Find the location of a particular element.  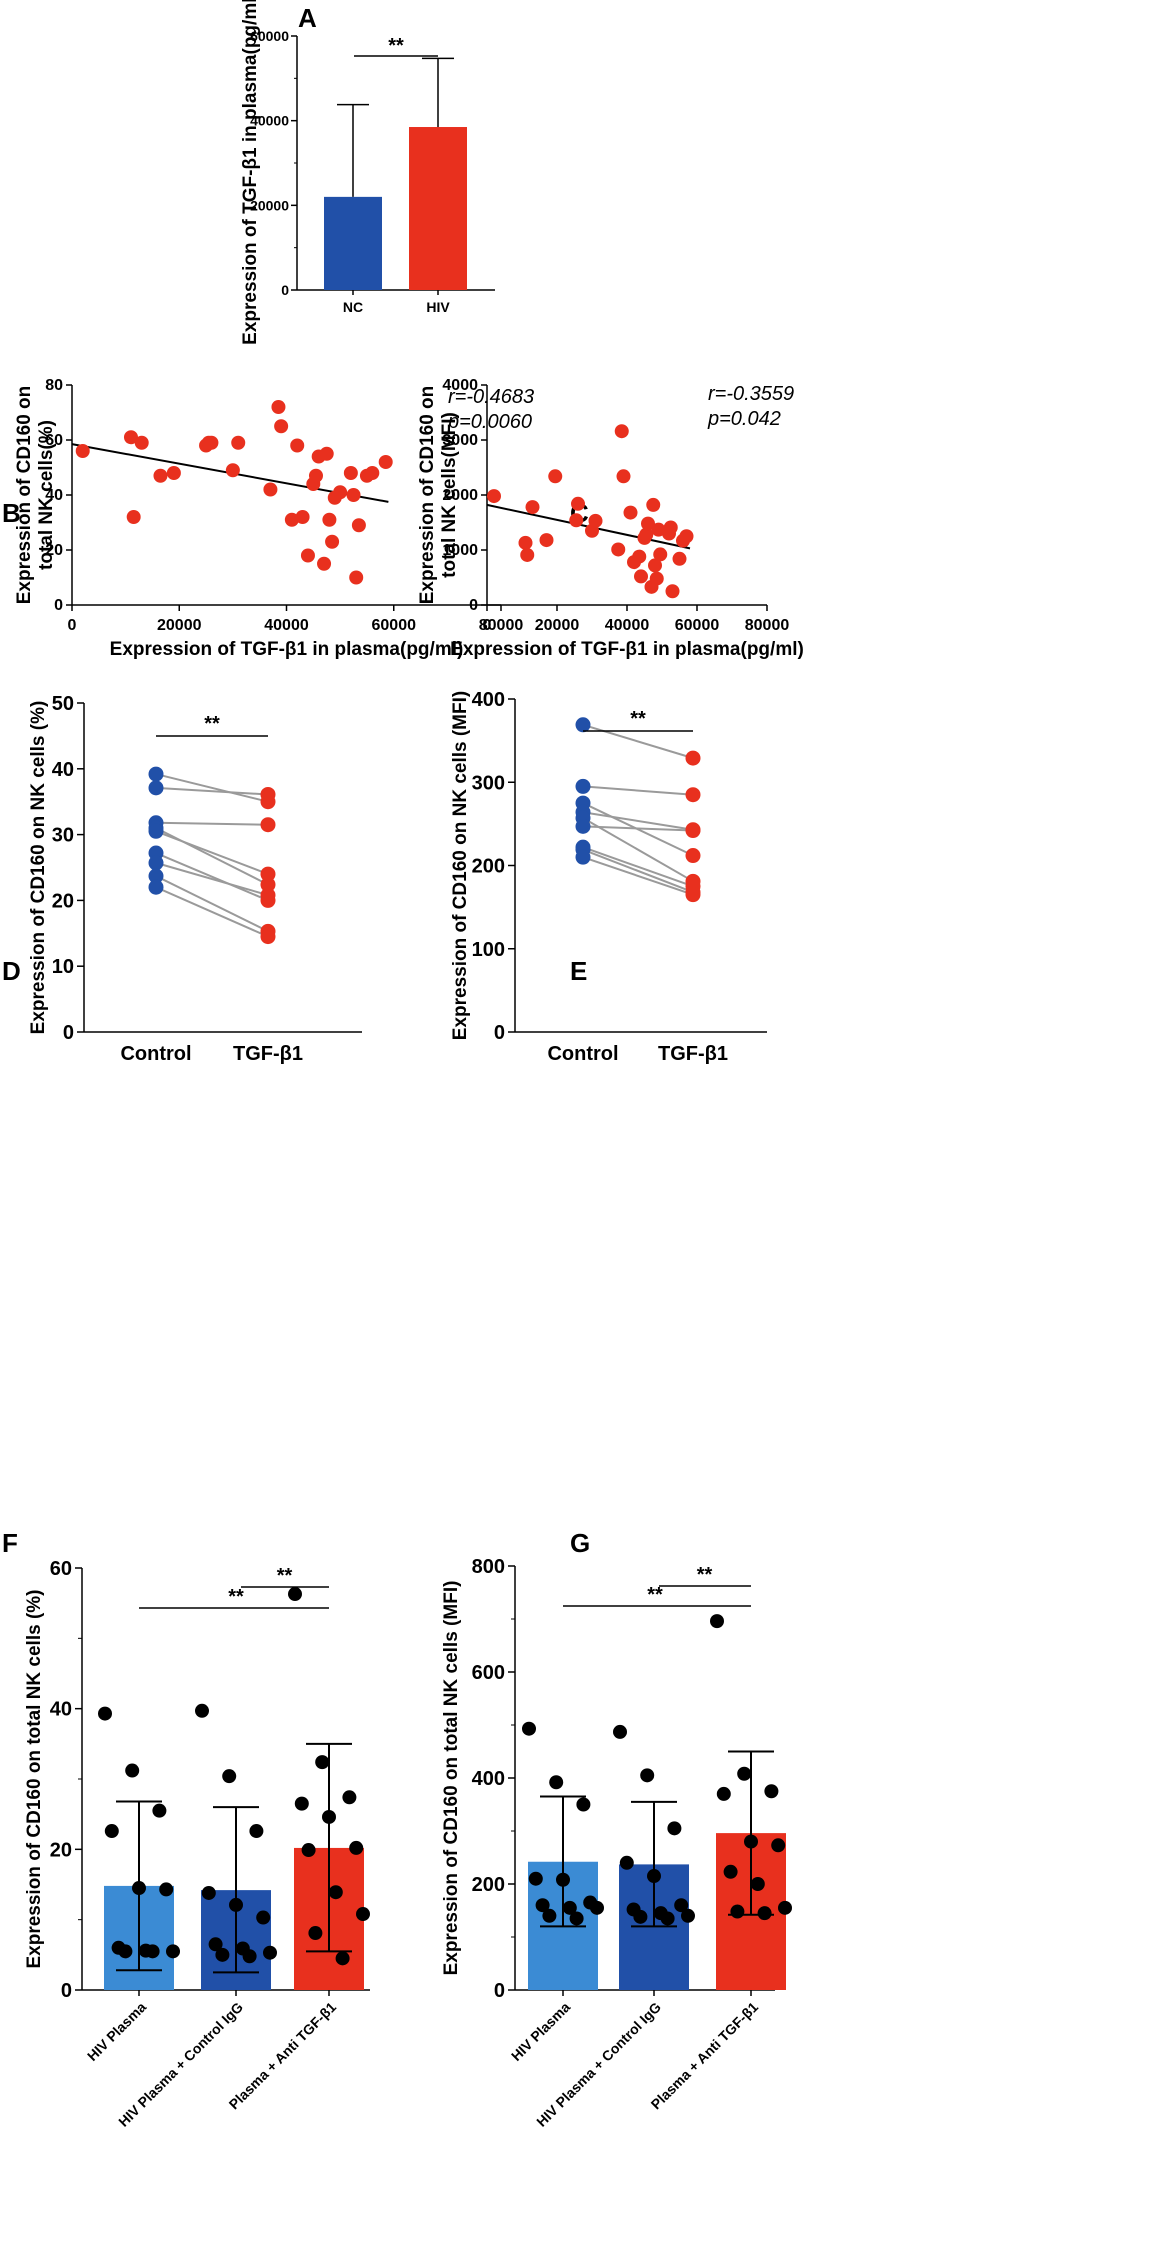

x-tick-label-plasma-anti-tgf-beta1: Plasma + Anti TGF-β1 is located at coordinates (705, 2056).